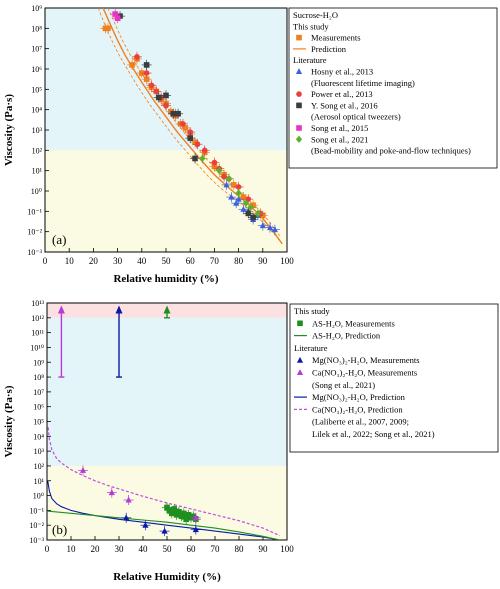  I want to click on legend-label: Mg(NO₃)₂-H₂O, Measurements, so click(366, 360).